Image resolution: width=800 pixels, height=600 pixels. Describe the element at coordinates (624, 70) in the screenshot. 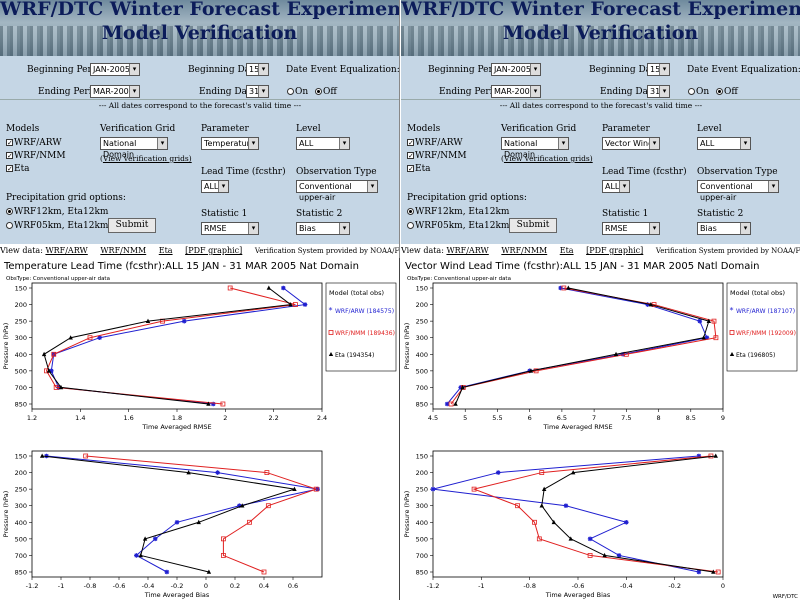

I see `beginning-day-label: Beginning Day:` at that location.